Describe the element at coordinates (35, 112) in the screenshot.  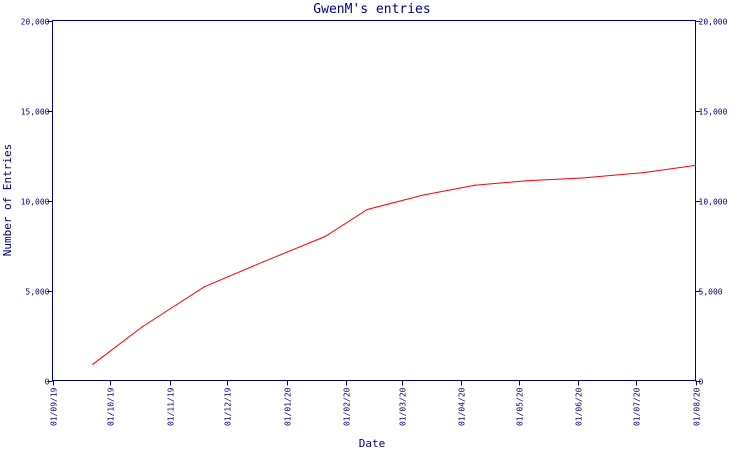
I see `y-tick-label-left: 15,000` at that location.